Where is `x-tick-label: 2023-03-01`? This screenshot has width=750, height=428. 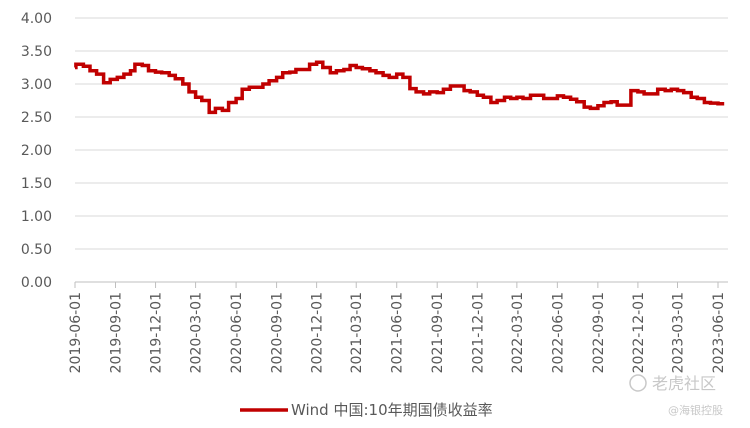 x-tick-label: 2023-03-01 is located at coordinates (679, 332).